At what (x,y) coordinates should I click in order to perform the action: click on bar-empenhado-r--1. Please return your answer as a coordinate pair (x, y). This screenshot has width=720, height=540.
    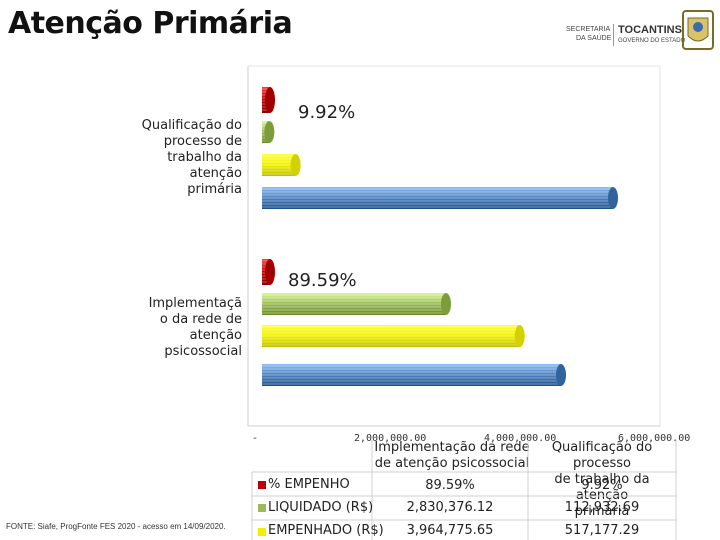
    Looking at the image, I should click on (391, 336).